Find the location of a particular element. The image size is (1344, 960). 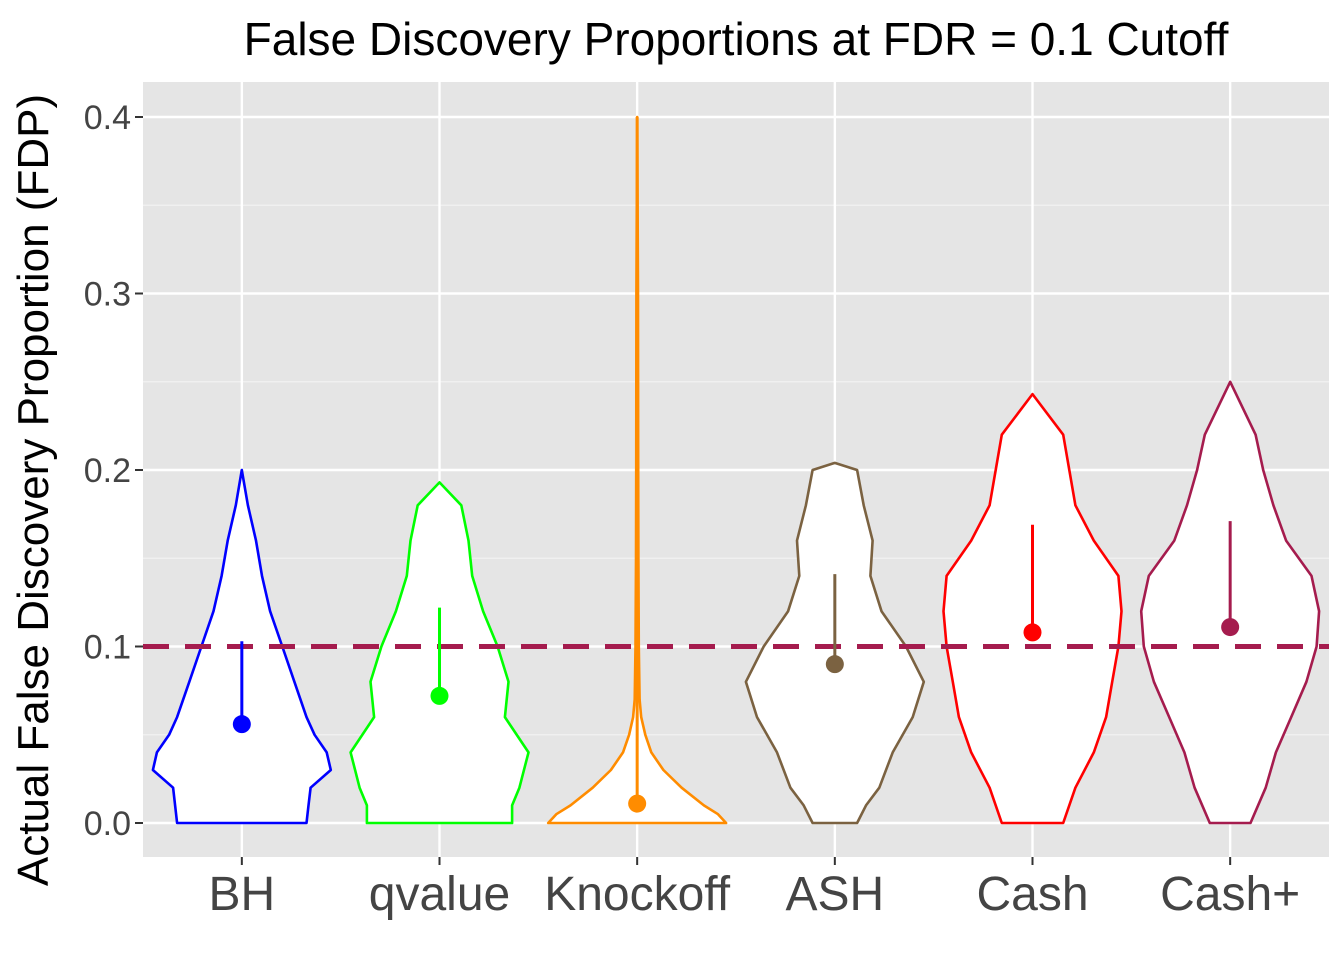

y-tick-label: 0.3 is located at coordinates (107, 295).